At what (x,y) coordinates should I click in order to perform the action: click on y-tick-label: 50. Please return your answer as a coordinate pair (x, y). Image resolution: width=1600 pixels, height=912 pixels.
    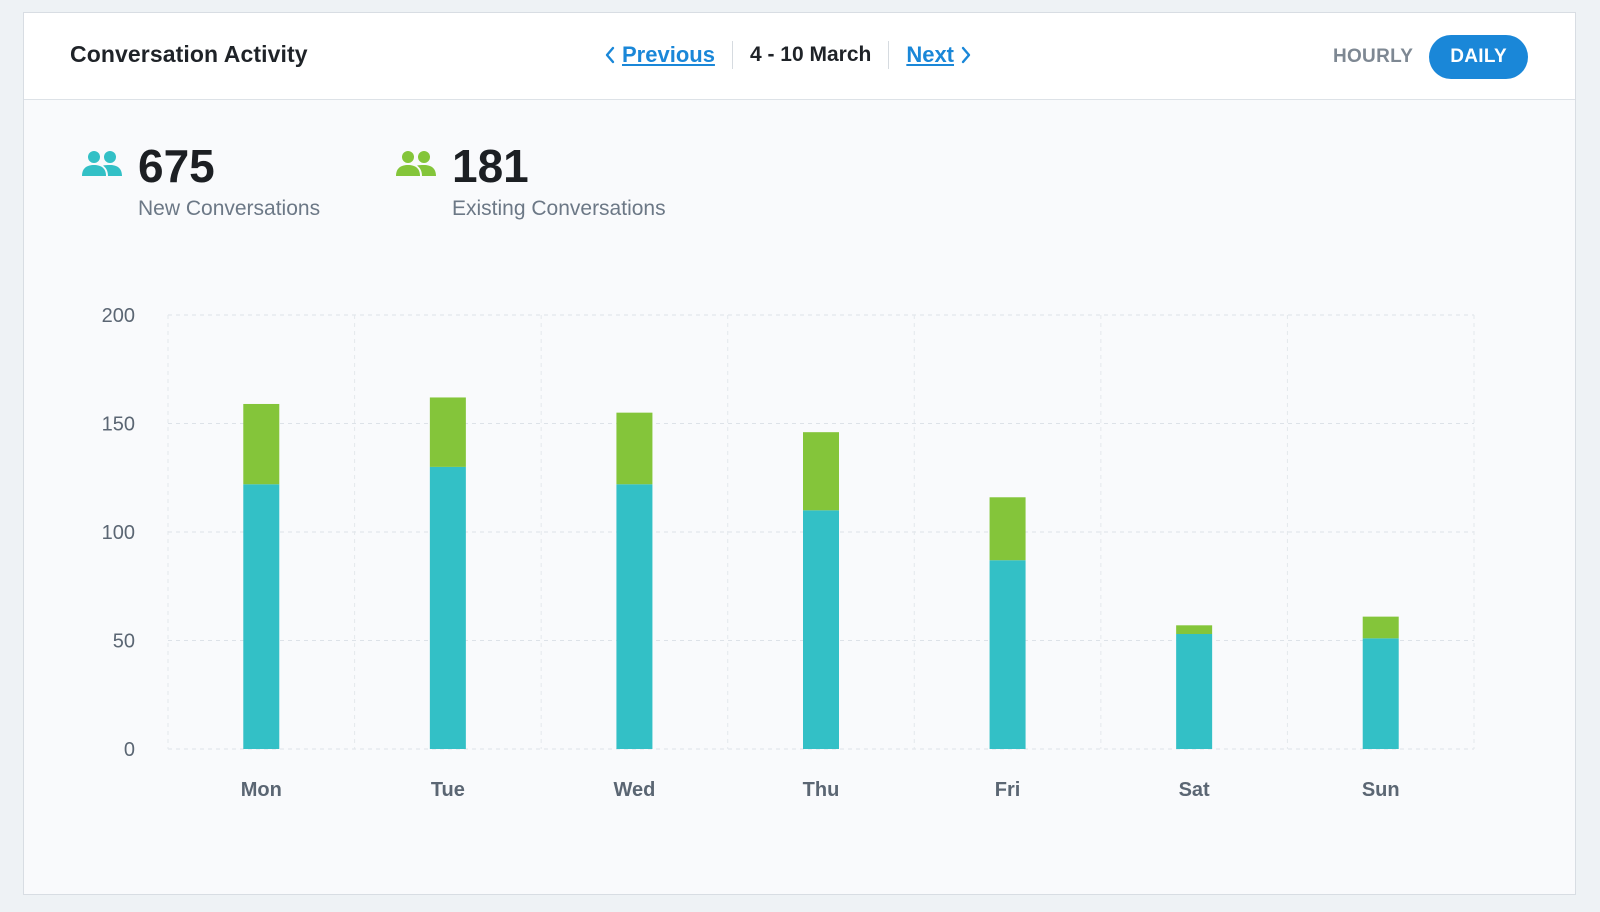
    Looking at the image, I should click on (124, 642).